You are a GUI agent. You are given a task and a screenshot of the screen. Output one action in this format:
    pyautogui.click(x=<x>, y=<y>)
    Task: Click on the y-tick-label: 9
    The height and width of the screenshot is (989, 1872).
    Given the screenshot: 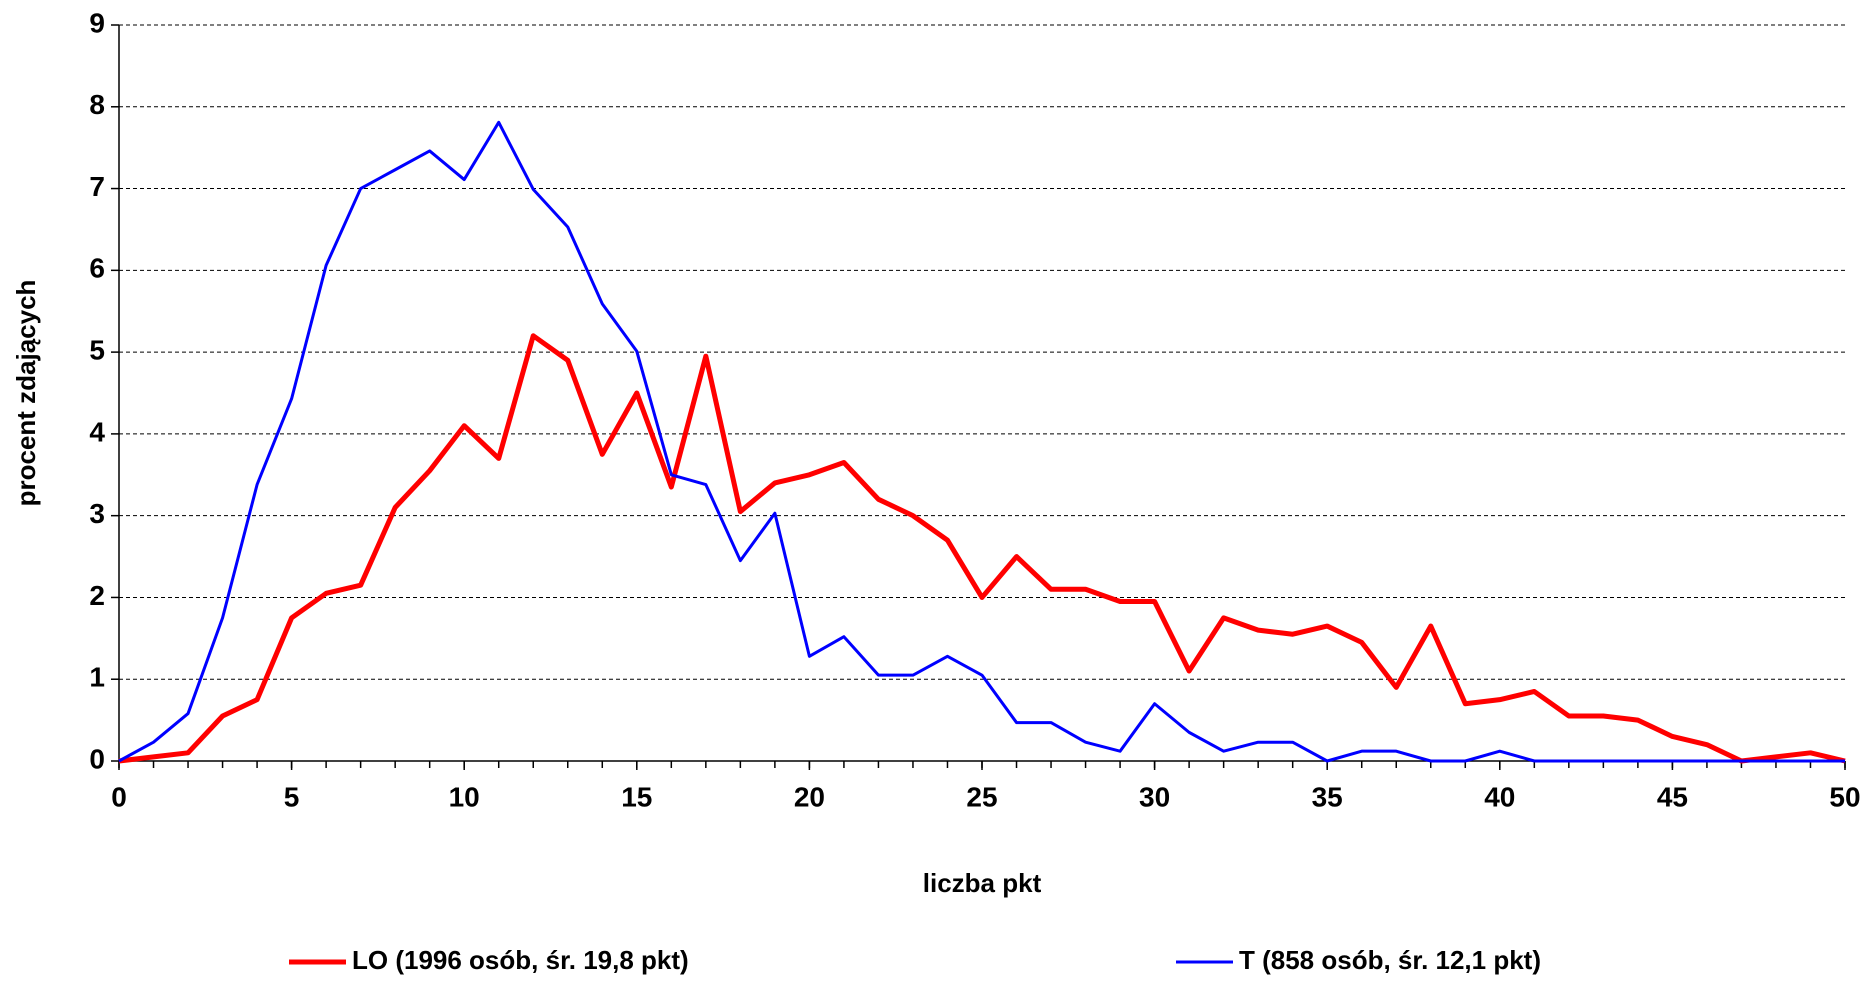 What is the action you would take?
    pyautogui.click(x=97, y=22)
    